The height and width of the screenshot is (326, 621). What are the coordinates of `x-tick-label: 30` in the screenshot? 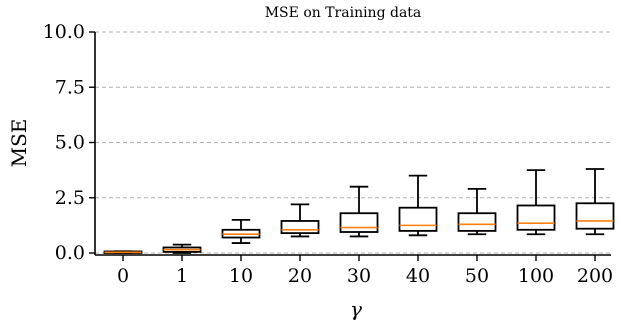 It's located at (359, 276).